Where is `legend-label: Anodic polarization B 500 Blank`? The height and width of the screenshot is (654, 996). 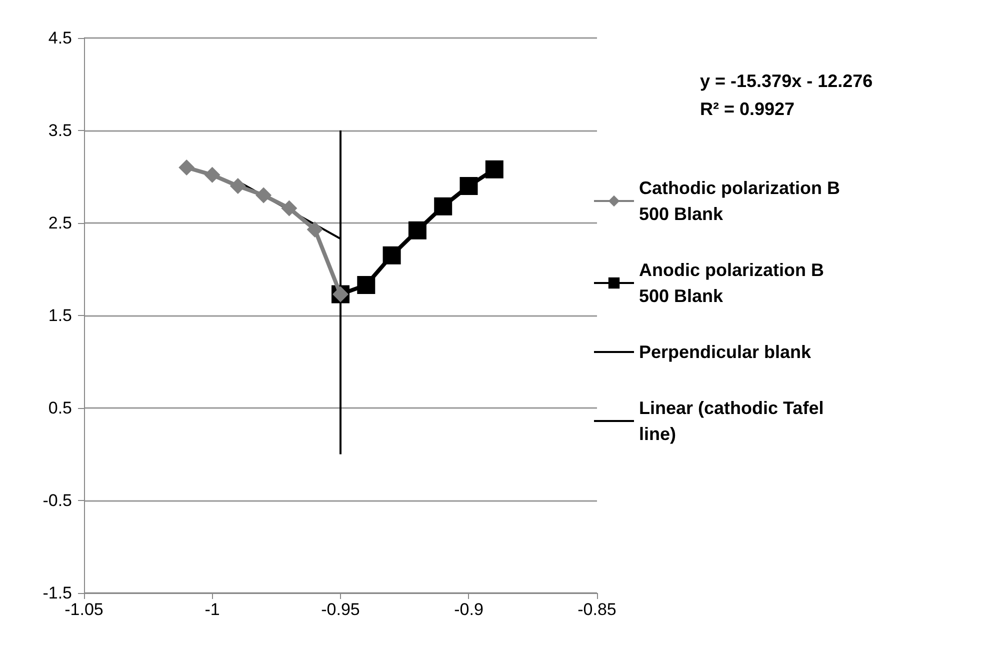
legend-label: Anodic polarization B 500 Blank is located at coordinates (734, 283).